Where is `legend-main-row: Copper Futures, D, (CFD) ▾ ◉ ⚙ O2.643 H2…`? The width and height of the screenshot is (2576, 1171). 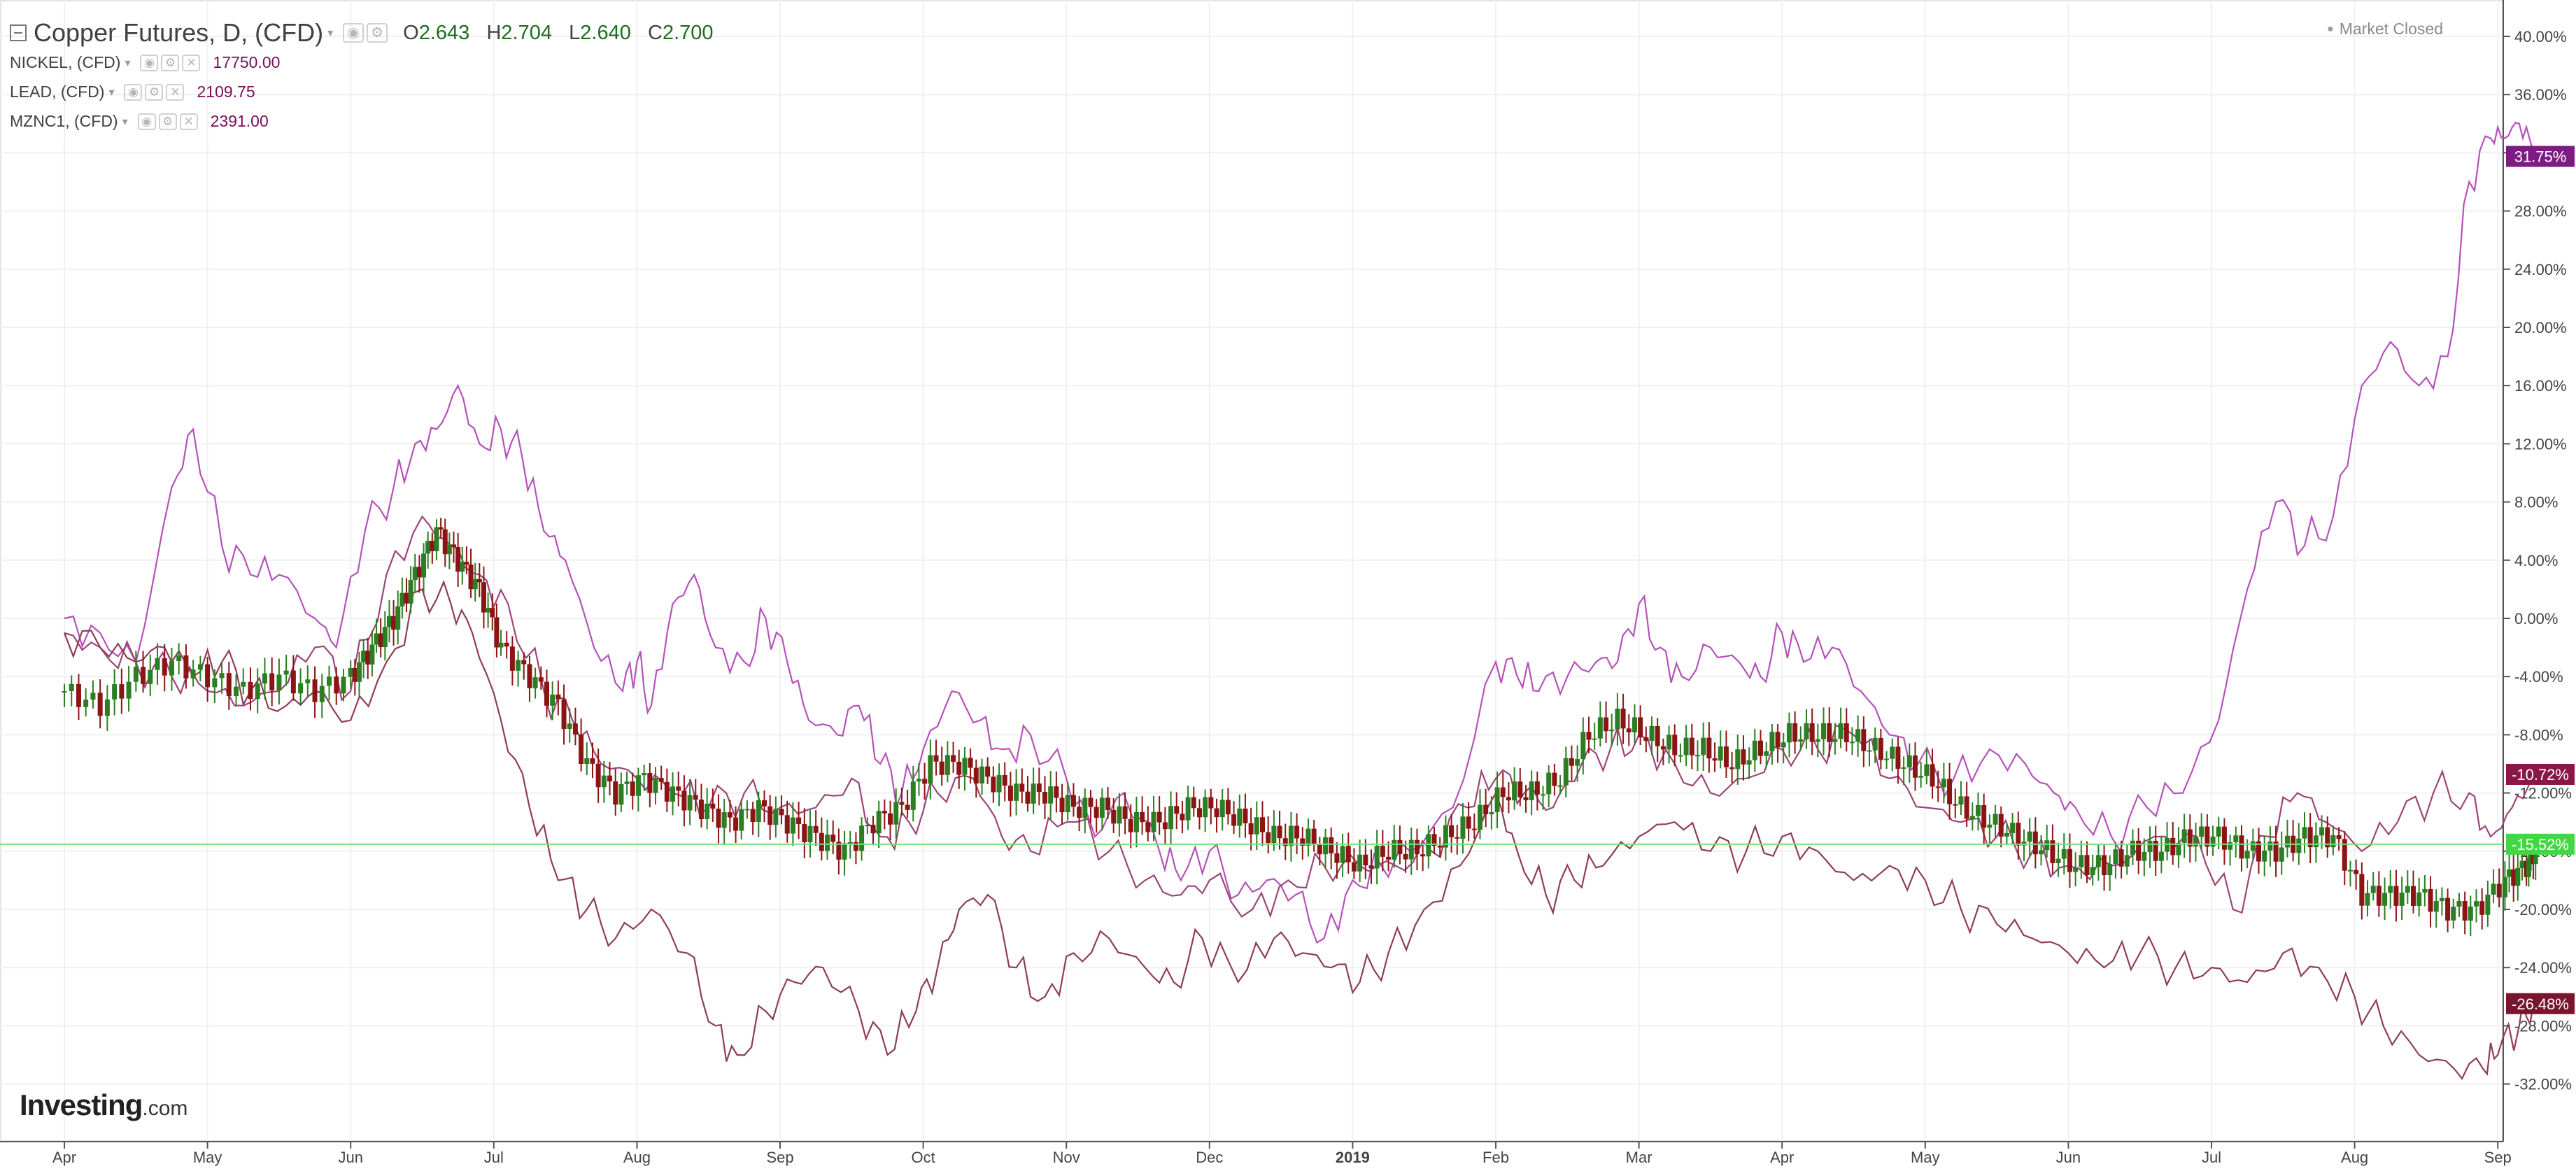
legend-main-row: Copper Futures, D, (CFD) ▾ ◉ ⚙ O2.643 H2… is located at coordinates (362, 33).